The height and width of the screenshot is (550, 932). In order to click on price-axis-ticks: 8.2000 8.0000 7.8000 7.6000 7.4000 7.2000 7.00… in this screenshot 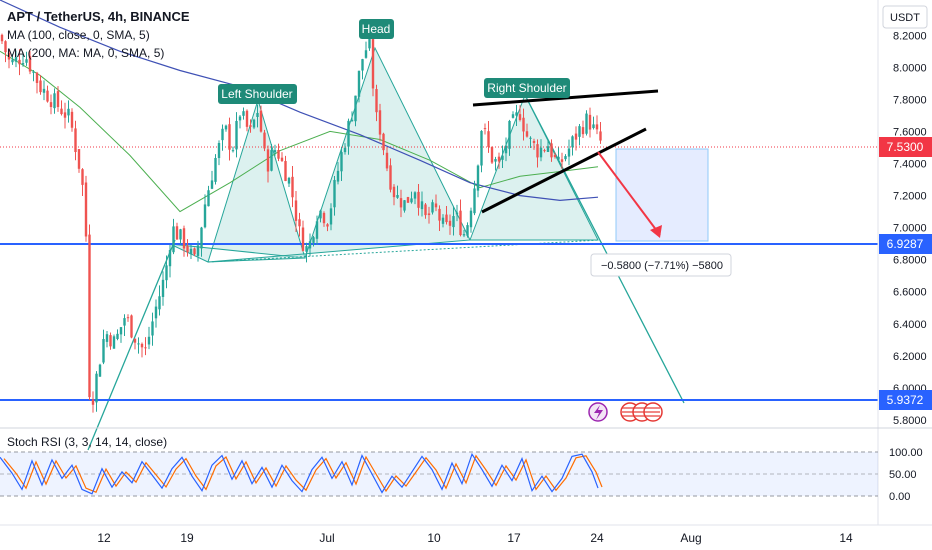, I will do `click(910, 228)`.